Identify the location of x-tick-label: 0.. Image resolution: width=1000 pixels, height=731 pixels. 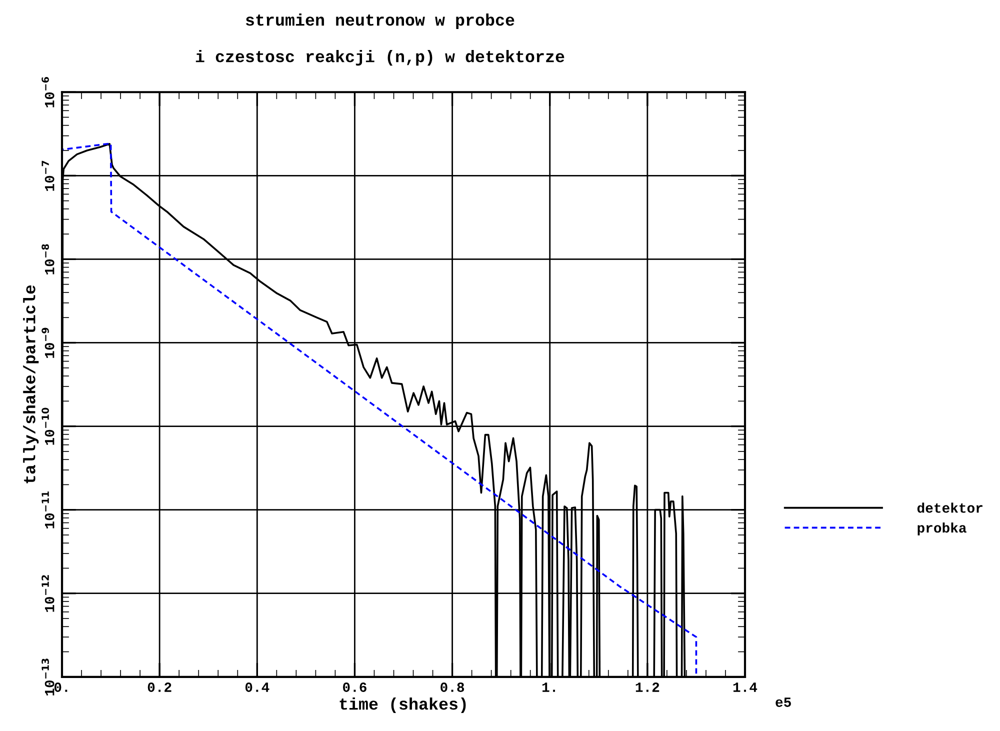
(61, 687).